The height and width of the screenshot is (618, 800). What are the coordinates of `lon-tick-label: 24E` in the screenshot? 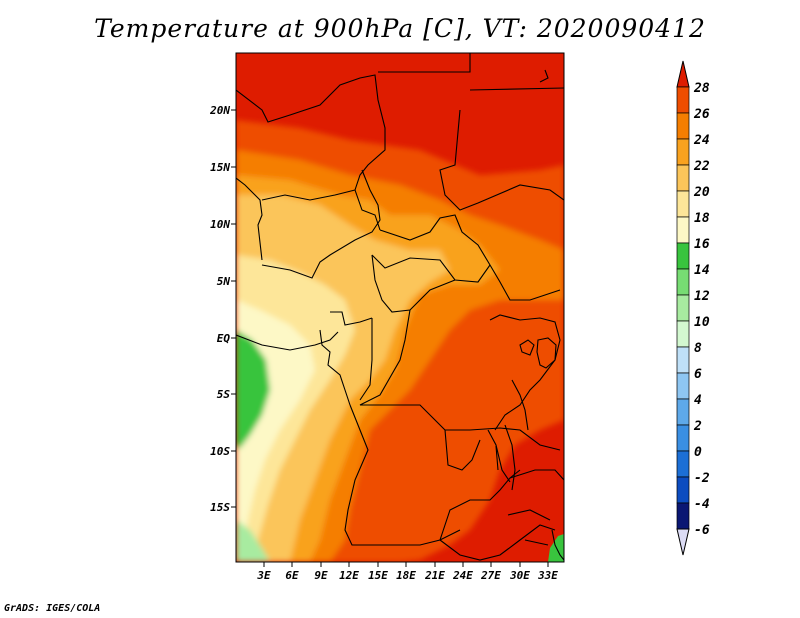 It's located at (462, 575).